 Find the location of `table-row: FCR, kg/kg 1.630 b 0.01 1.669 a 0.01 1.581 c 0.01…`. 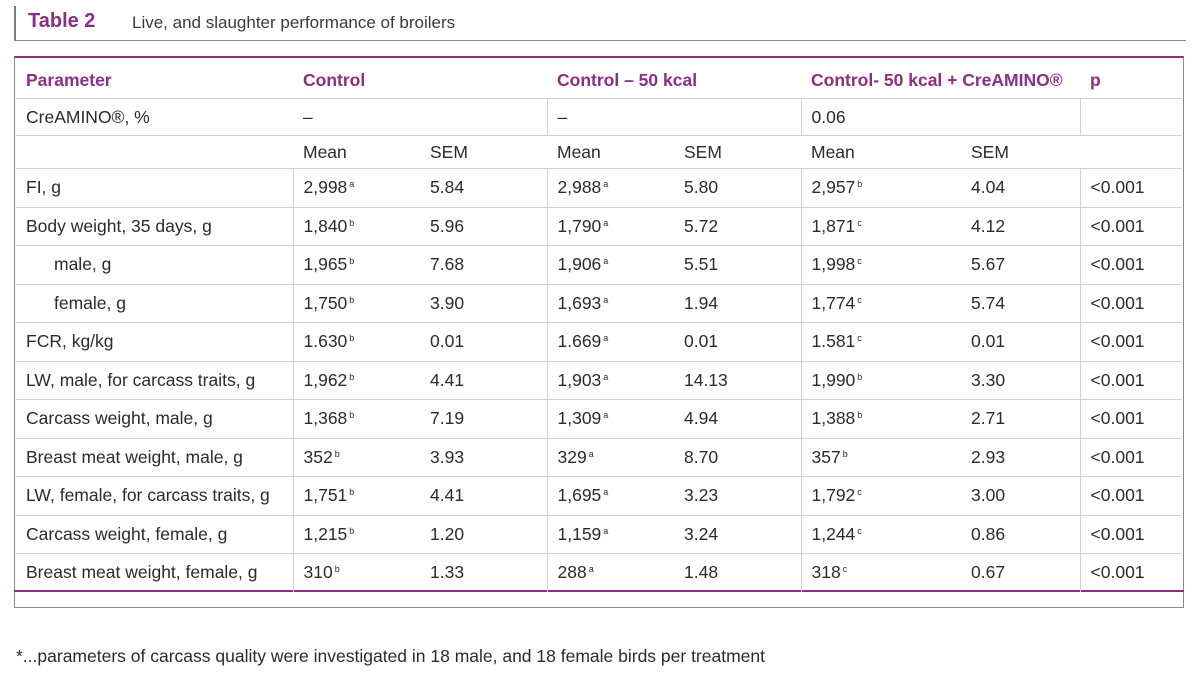

table-row: FCR, kg/kg 1.630 b 0.01 1.669 a 0.01 1.581 c 0.01… is located at coordinates (599, 341).